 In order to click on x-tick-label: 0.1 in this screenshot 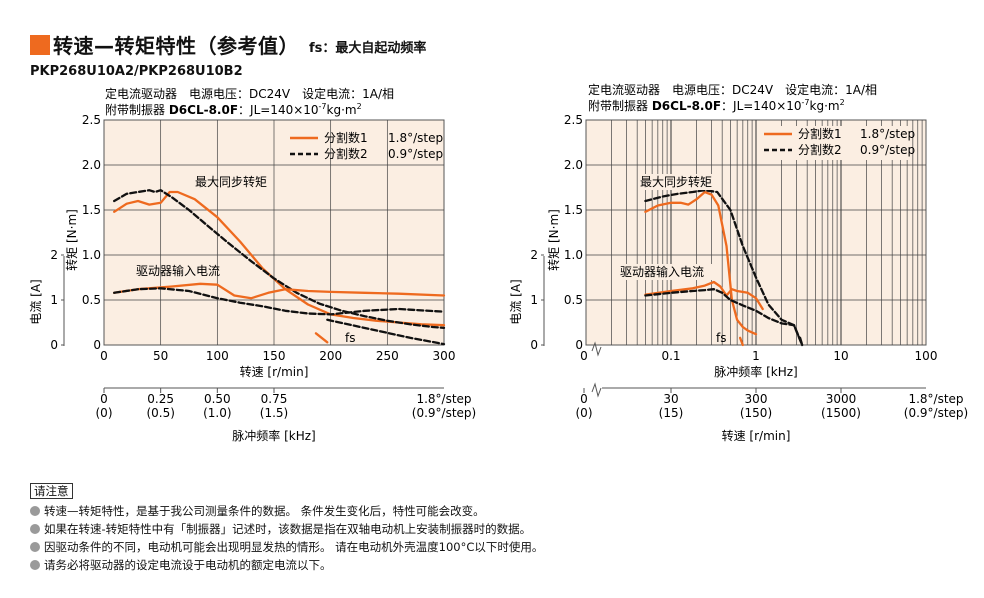, I will do `click(670, 356)`.